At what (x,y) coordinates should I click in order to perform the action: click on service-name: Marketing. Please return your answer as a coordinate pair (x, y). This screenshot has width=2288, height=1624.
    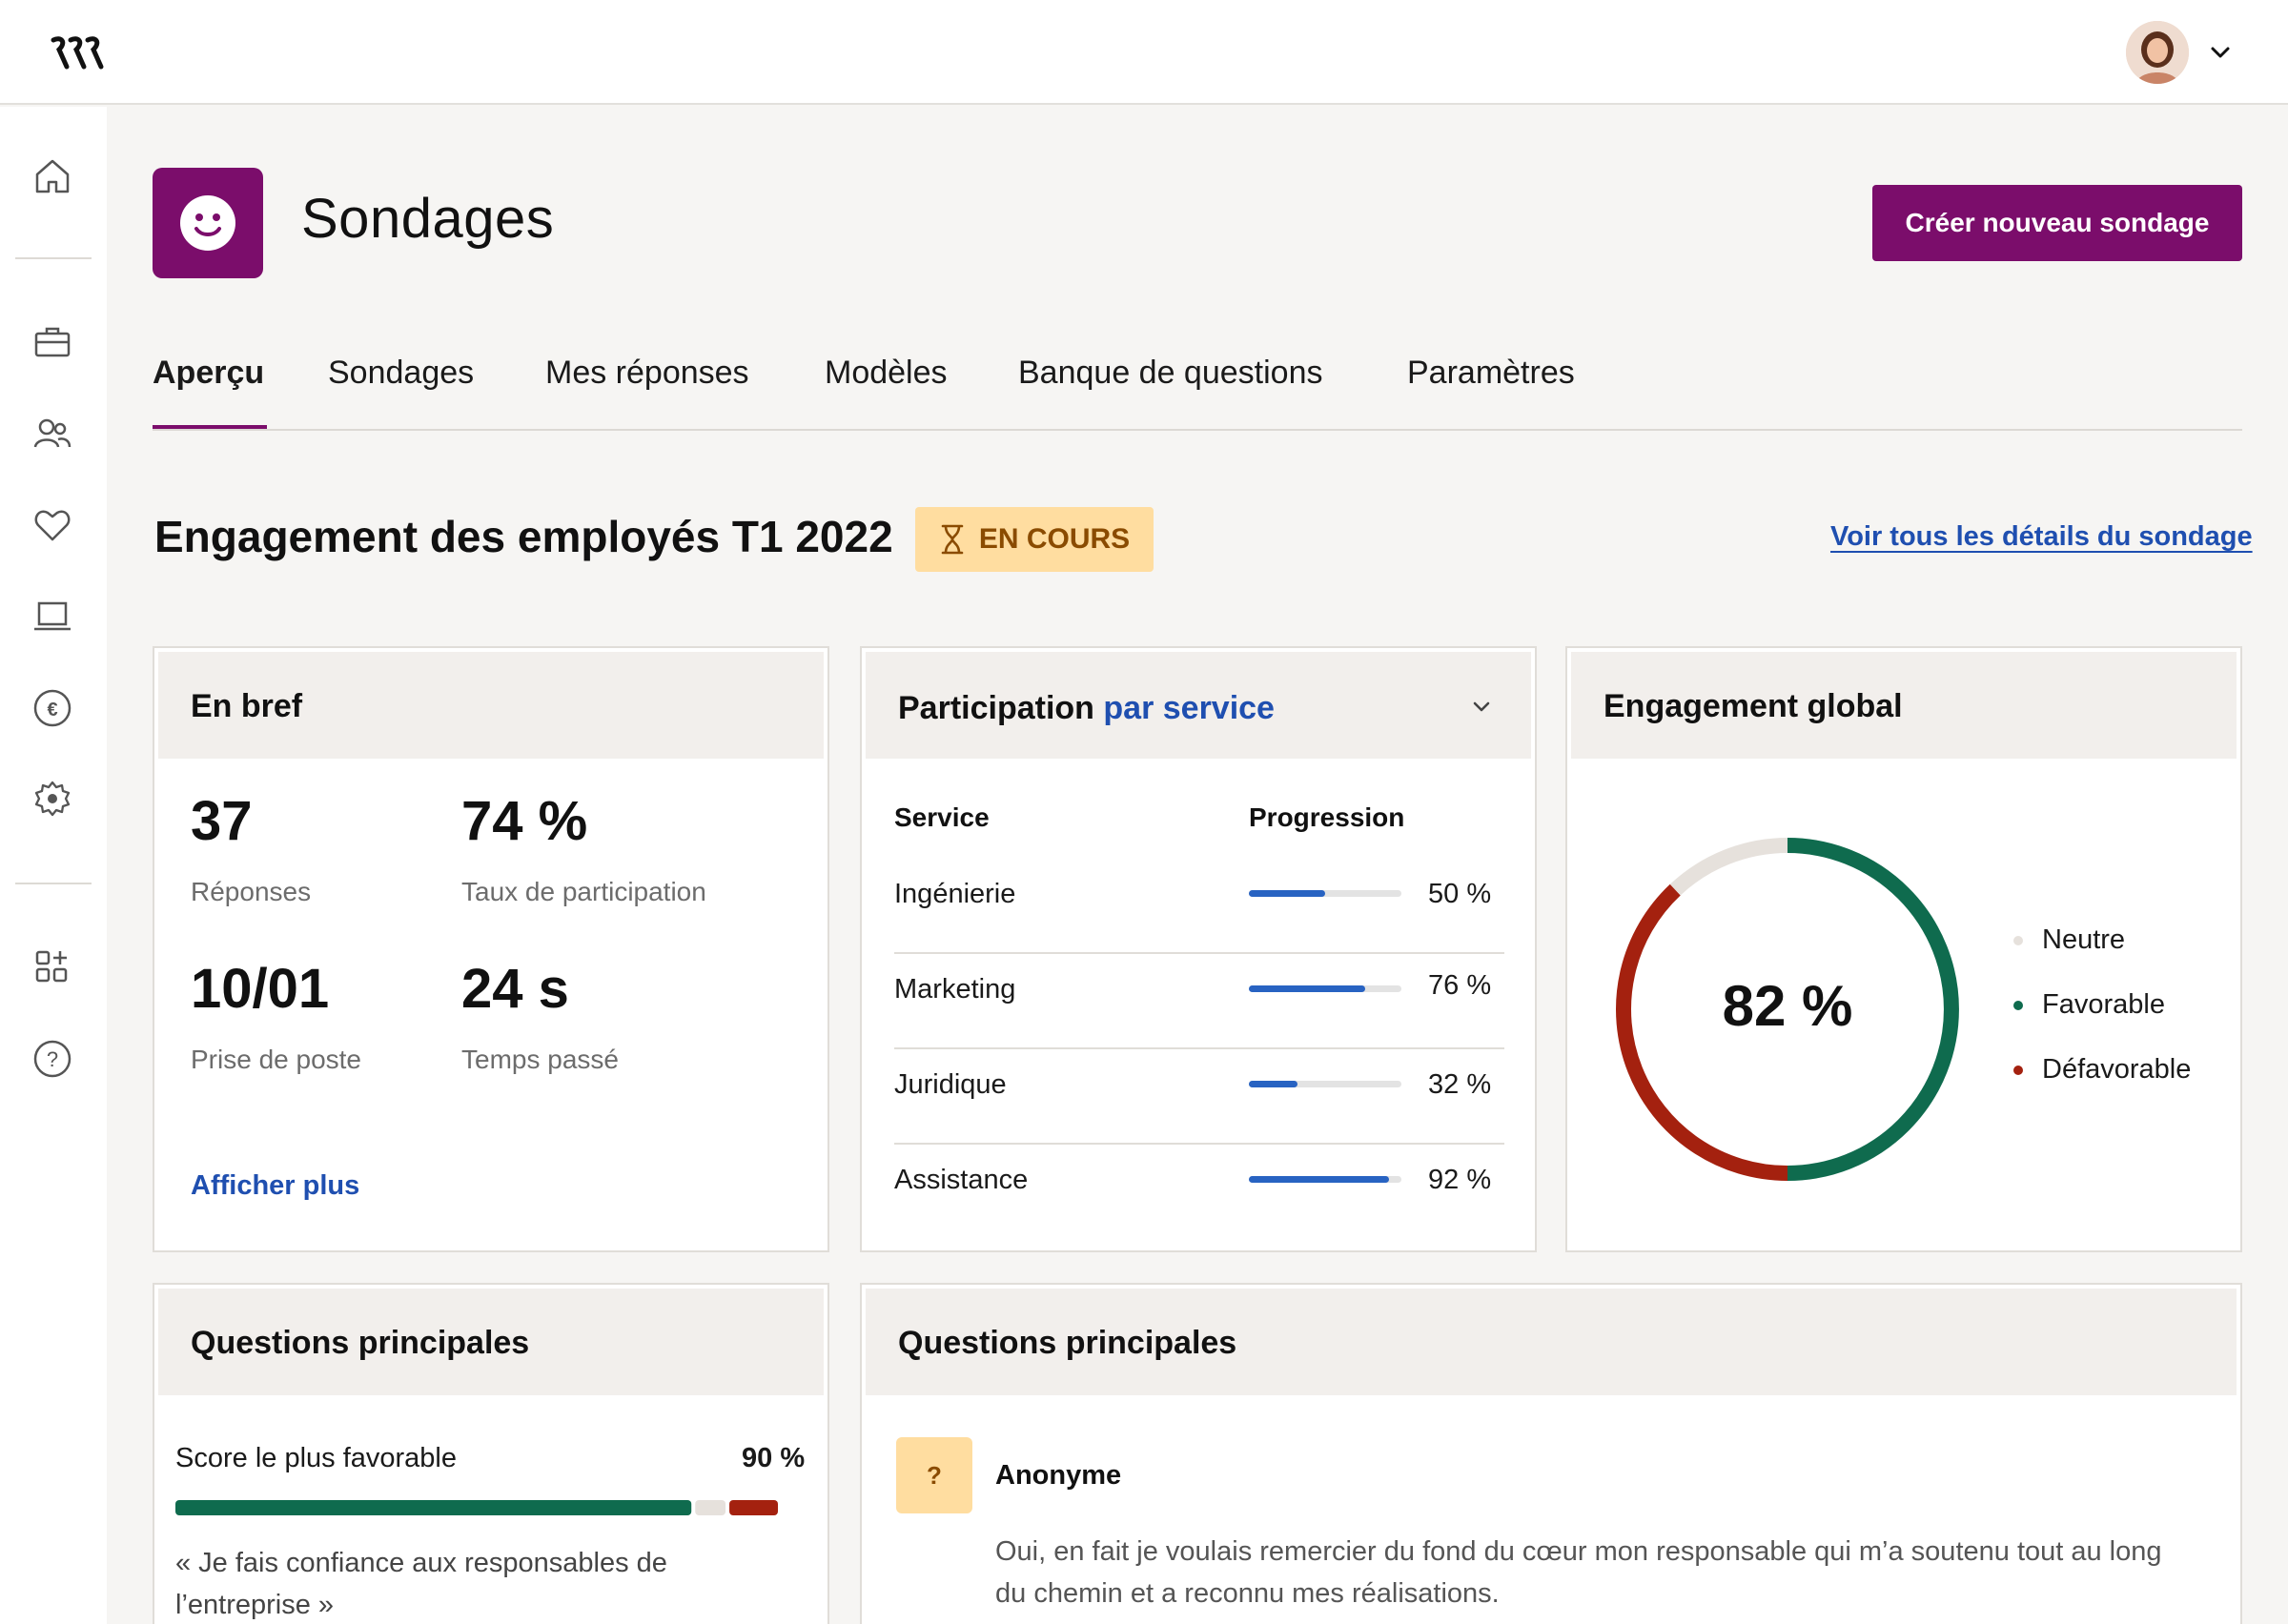
    Looking at the image, I should click on (955, 989).